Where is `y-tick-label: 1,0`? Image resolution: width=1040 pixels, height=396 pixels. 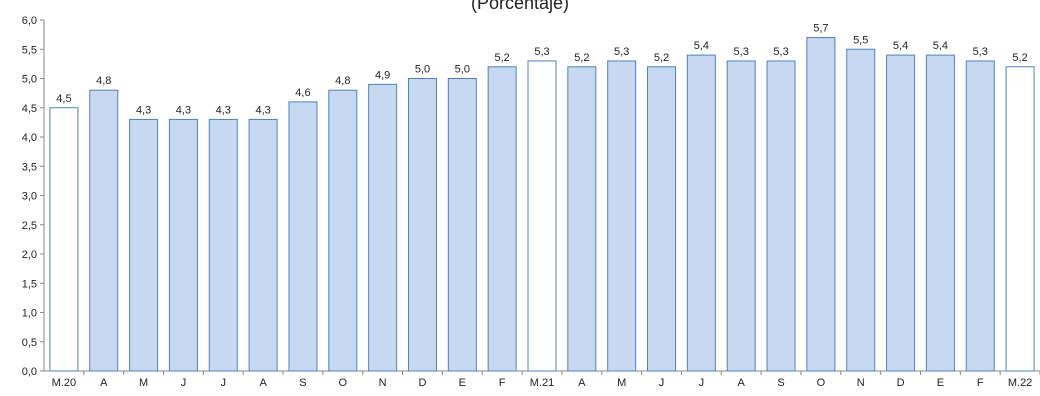 y-tick-label: 1,0 is located at coordinates (29, 314).